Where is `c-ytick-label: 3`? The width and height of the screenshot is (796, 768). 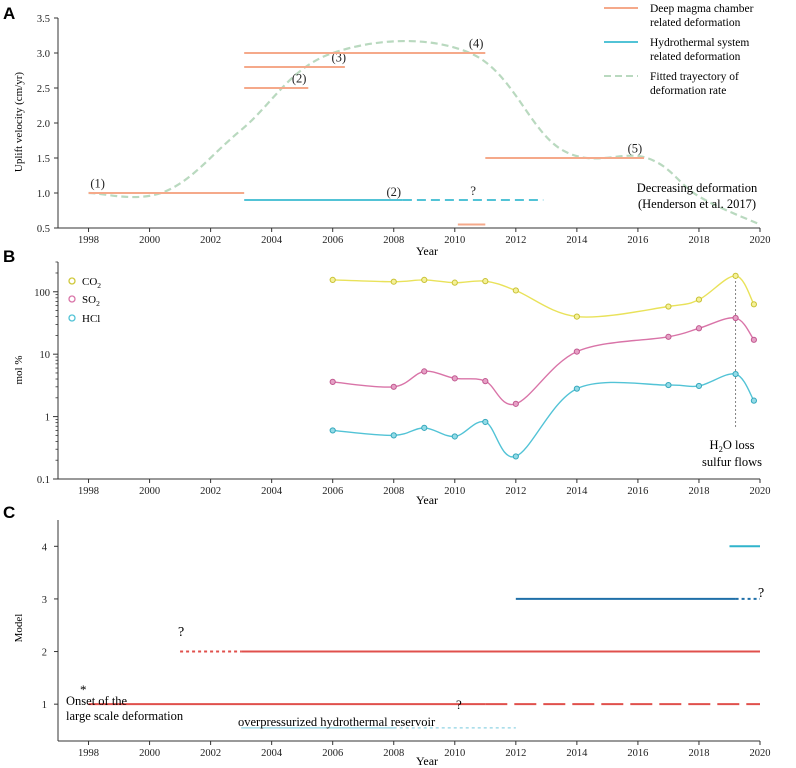 c-ytick-label: 3 is located at coordinates (44, 600).